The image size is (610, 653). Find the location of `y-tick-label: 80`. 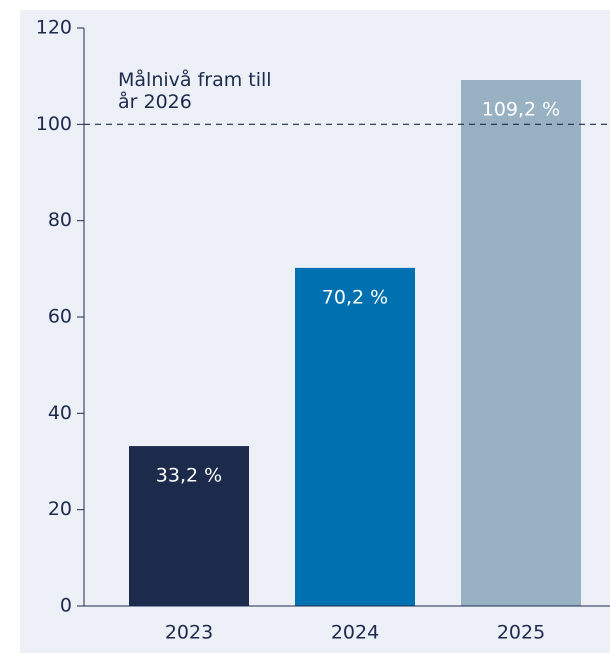

y-tick-label: 80 is located at coordinates (60, 220).